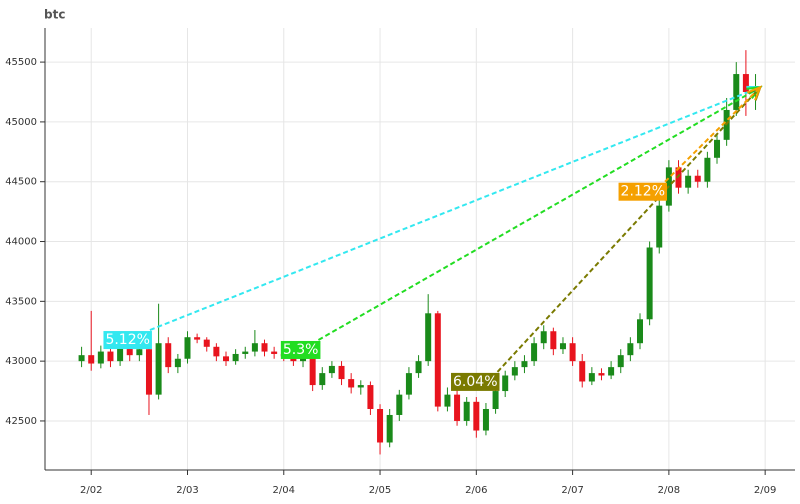 The height and width of the screenshot is (504, 800). I want to click on x-tick-label: 2/07, so click(572, 490).